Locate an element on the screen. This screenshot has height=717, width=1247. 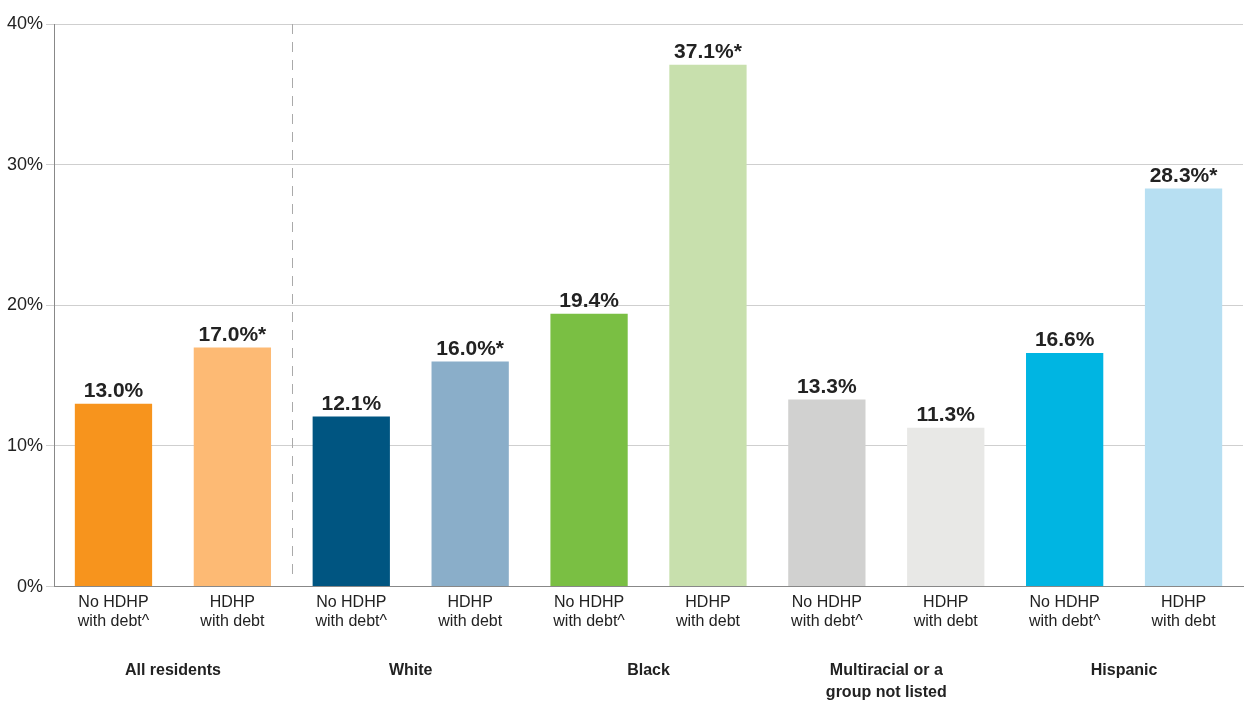
data-label: 12.1% is located at coordinates (351, 402).